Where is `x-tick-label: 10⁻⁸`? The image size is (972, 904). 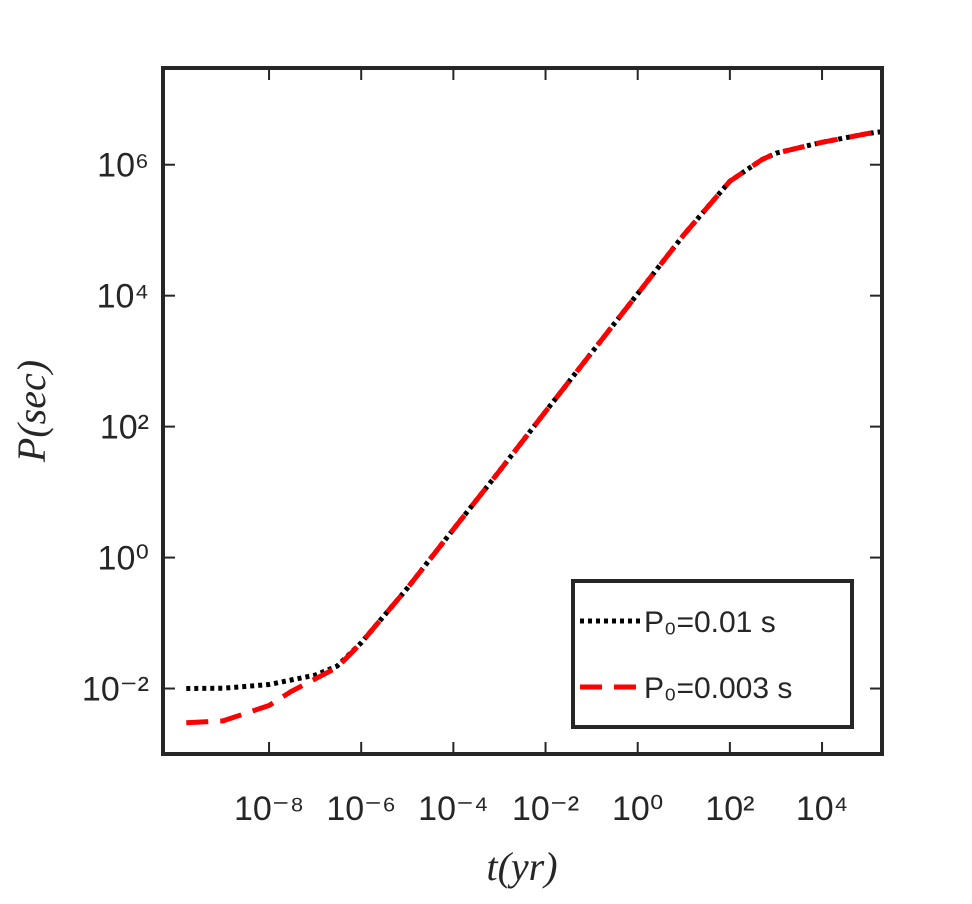
x-tick-label: 10⁻⁸ is located at coordinates (269, 809).